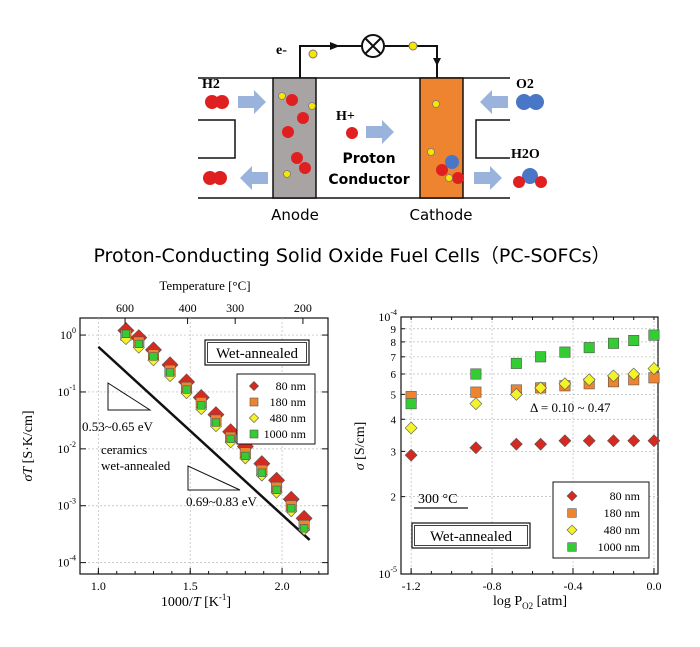 This screenshot has height=647, width=700. Describe the element at coordinates (282, 586) in the screenshot. I see `chart-left-x-tick-label: 2.0` at that location.